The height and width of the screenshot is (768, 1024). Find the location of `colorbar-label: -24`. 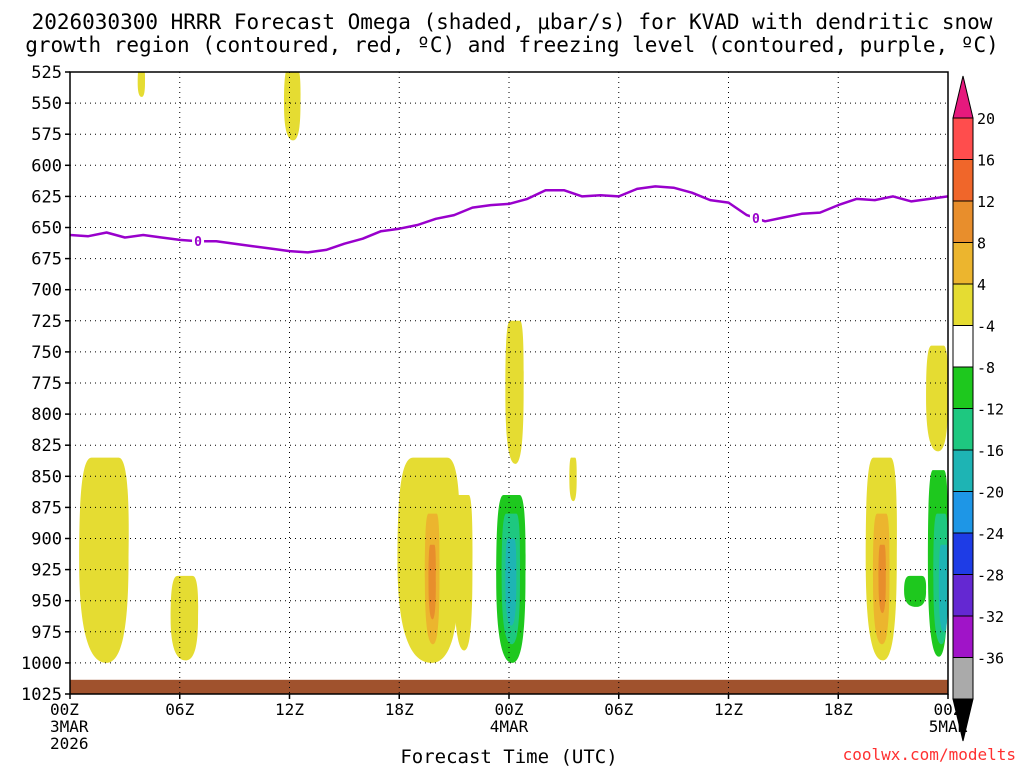

colorbar-label: -24 is located at coordinates (990, 534).